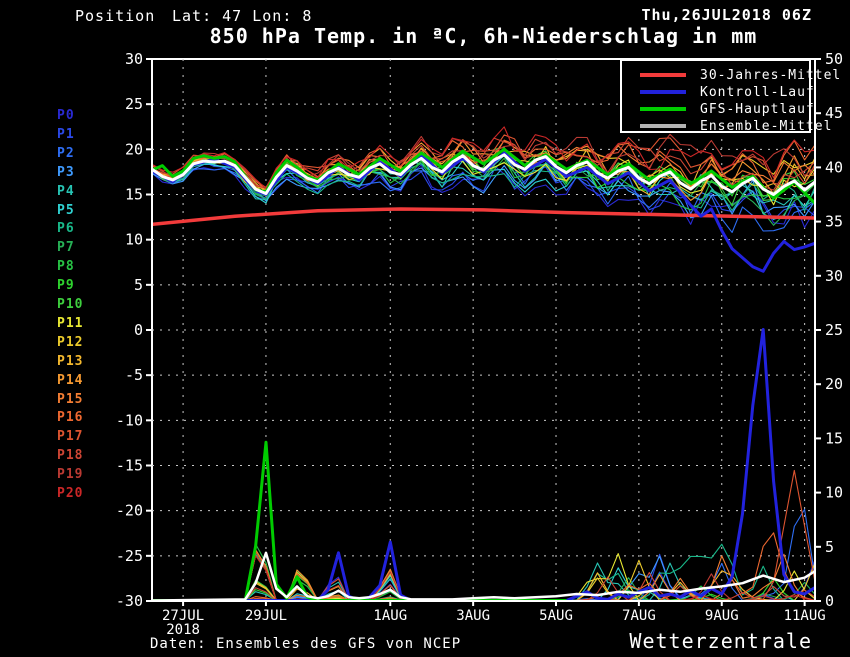  I want to click on temp-tick-label: 15, so click(134, 195).